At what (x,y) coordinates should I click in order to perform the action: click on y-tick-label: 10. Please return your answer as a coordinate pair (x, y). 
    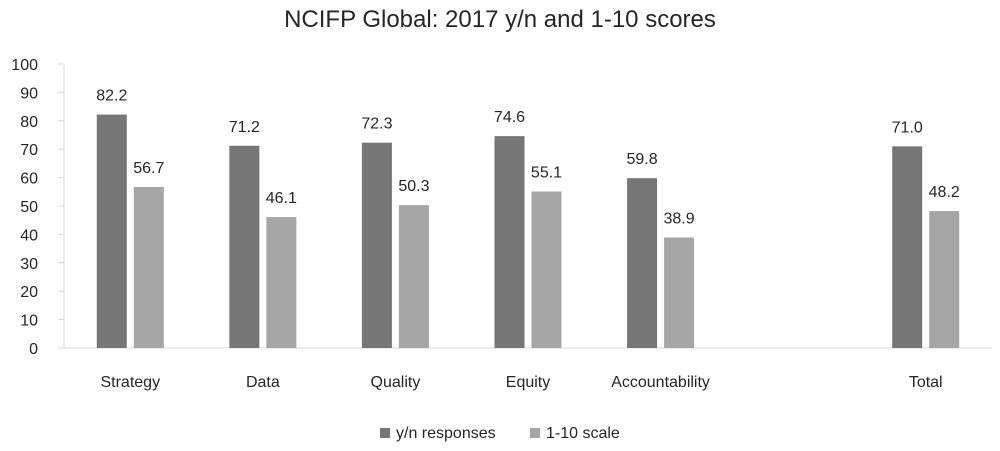
    Looking at the image, I should click on (29, 321).